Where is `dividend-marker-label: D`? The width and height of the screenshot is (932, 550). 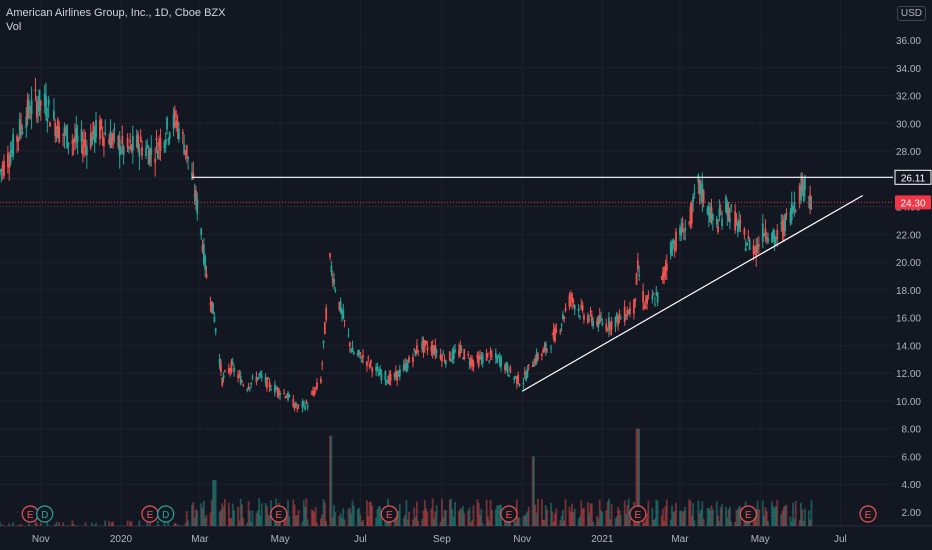
dividend-marker-label: D is located at coordinates (44, 515).